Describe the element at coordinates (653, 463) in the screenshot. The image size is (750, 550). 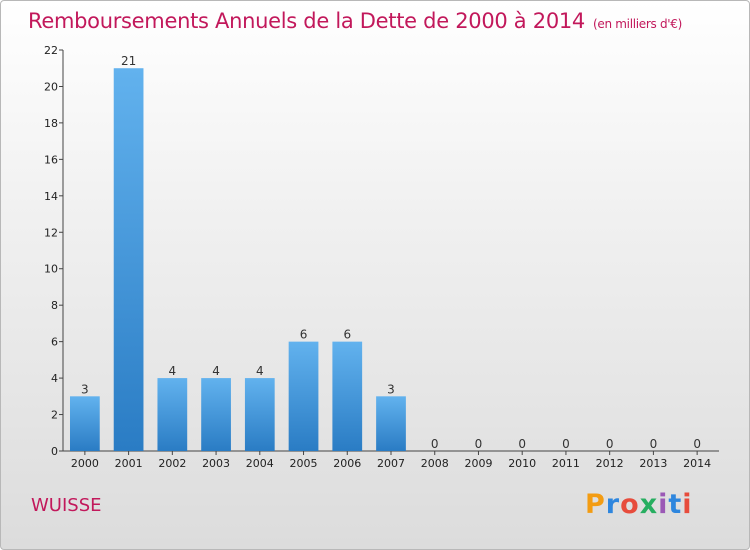
I see `x-tick-label-2013: 2013` at that location.